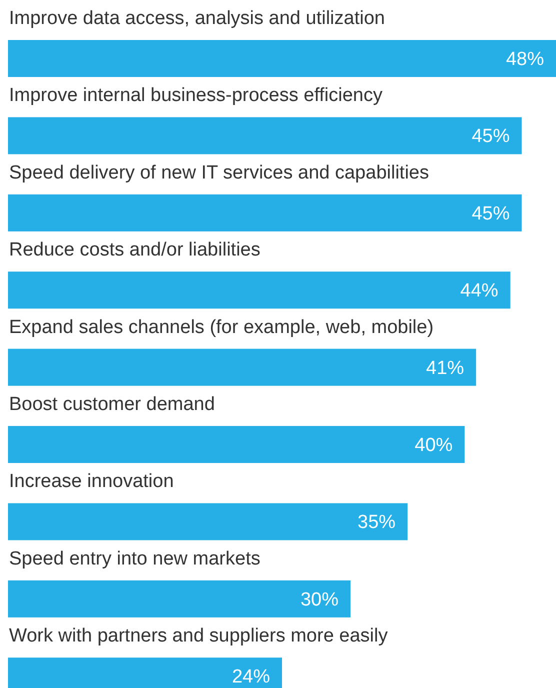  Describe the element at coordinates (479, 291) in the screenshot. I see `data-label: 44%` at that location.